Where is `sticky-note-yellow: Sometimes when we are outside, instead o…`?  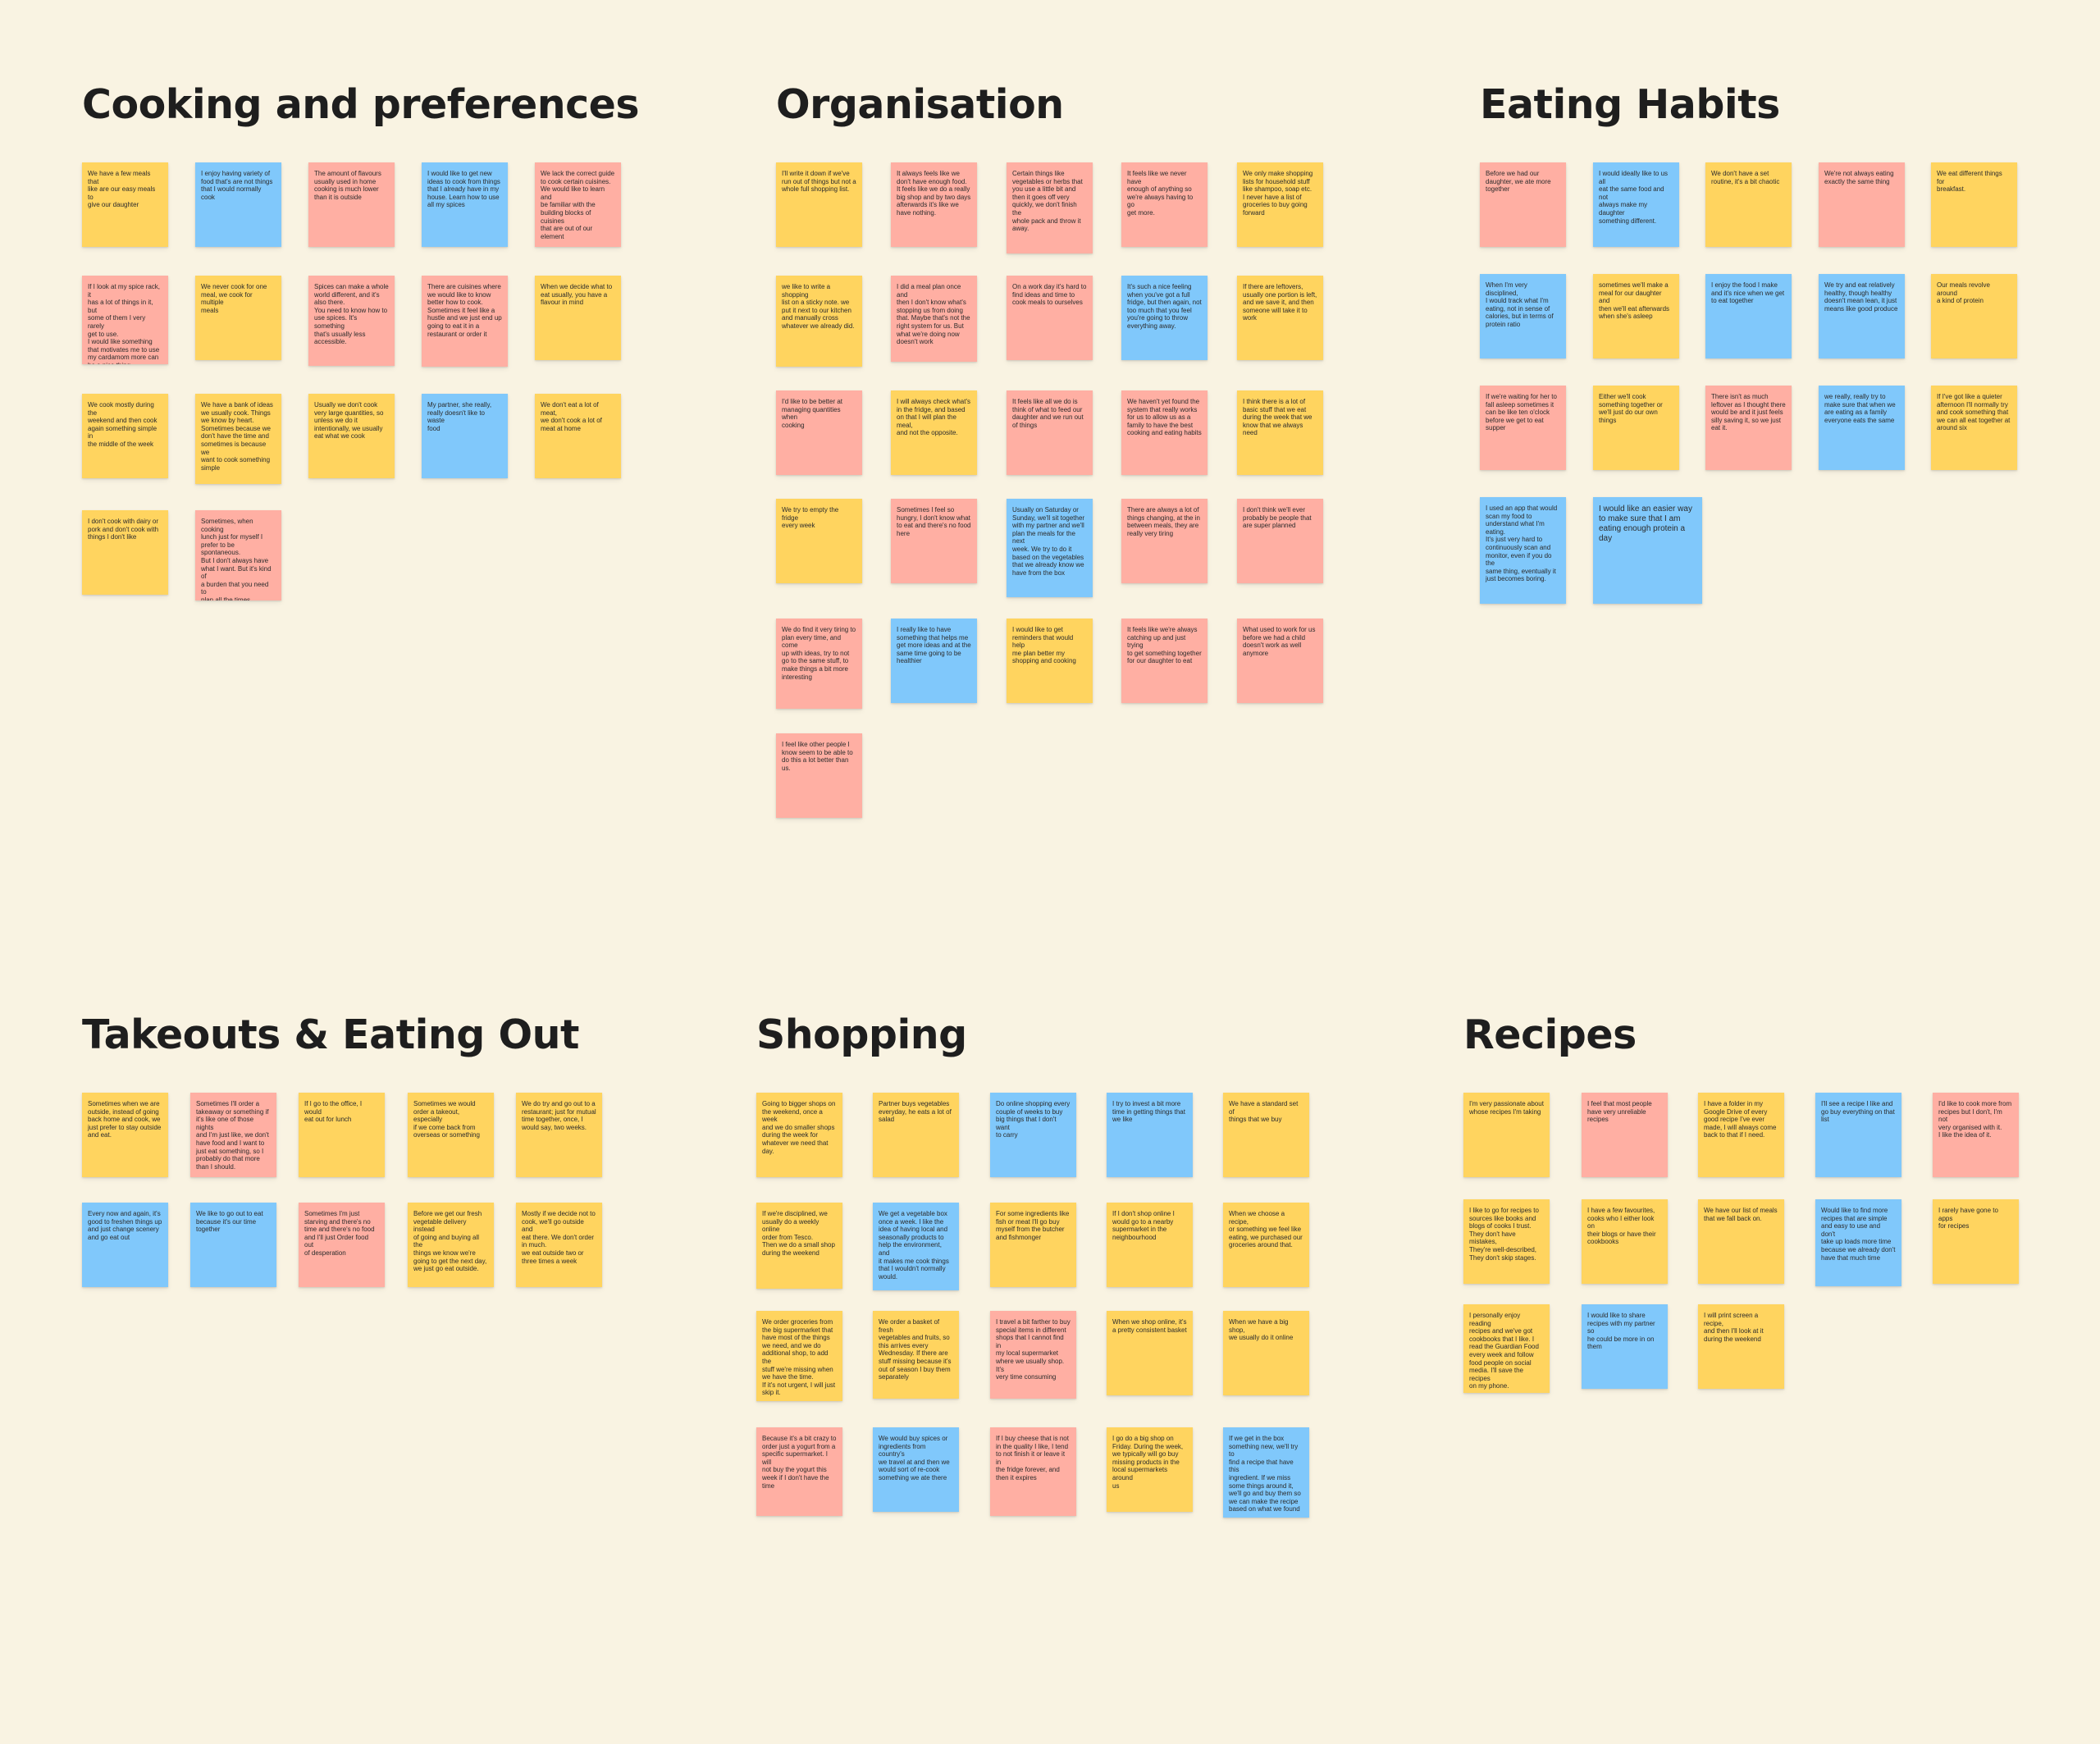 sticky-note-yellow: Sometimes when we are outside, instead o… is located at coordinates (125, 1135).